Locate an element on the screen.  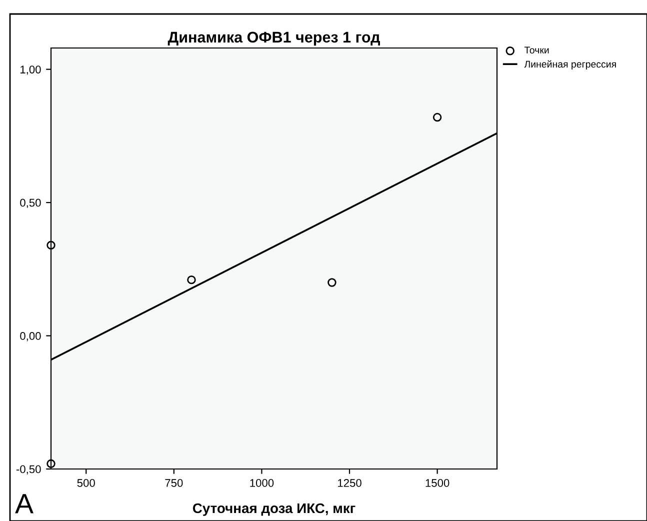
x-tick-label: 500 is located at coordinates (86, 483).